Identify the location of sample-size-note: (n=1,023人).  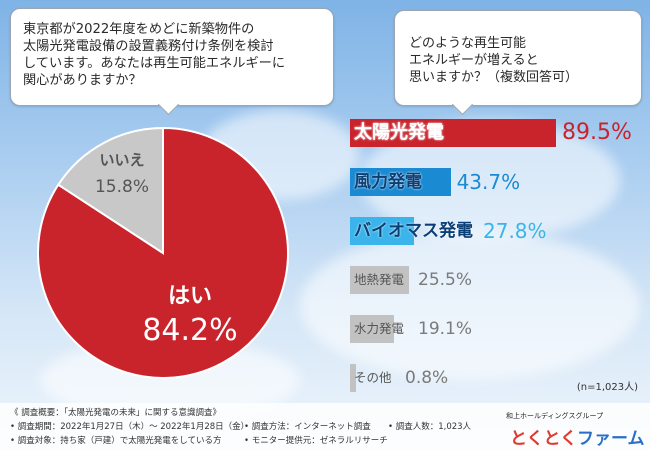
(607, 387).